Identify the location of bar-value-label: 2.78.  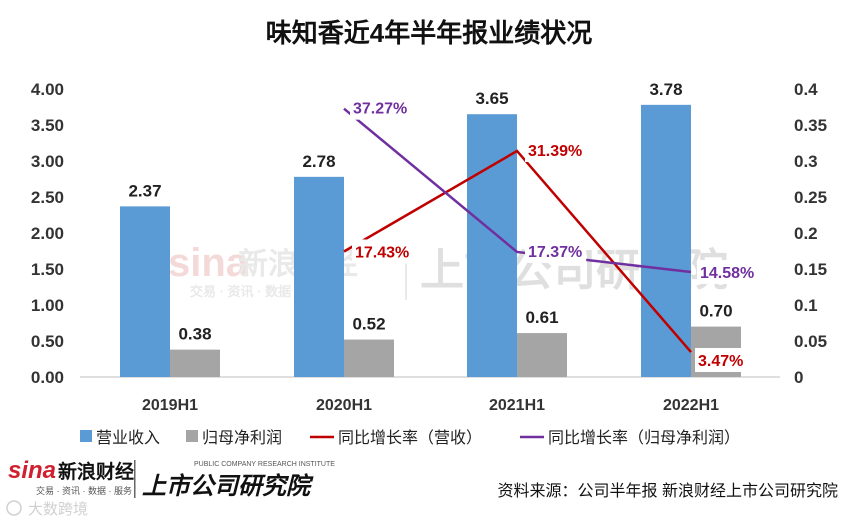
(318, 161).